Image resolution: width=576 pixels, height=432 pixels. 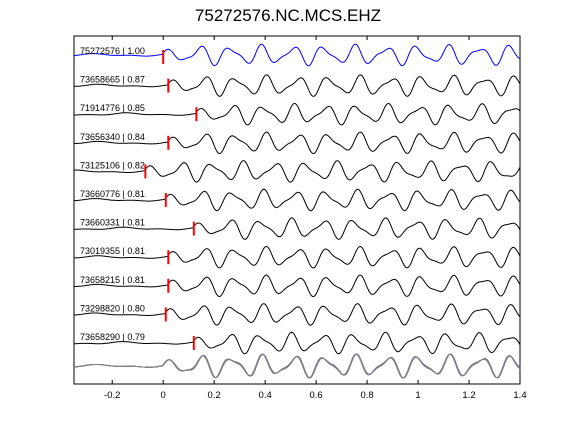 What do you see at coordinates (214, 395) in the screenshot?
I see `x-tick-label: 0.2` at bounding box center [214, 395].